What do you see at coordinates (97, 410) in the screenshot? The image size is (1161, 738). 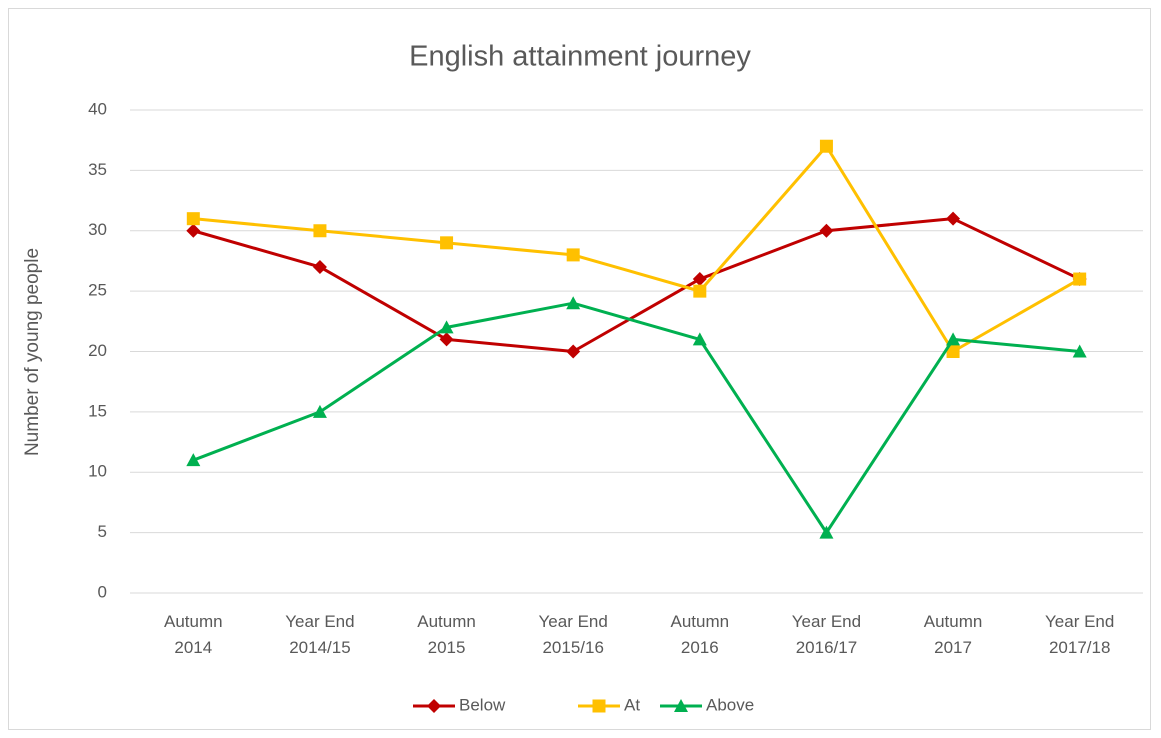 I see `y-tick-label: 15` at bounding box center [97, 410].